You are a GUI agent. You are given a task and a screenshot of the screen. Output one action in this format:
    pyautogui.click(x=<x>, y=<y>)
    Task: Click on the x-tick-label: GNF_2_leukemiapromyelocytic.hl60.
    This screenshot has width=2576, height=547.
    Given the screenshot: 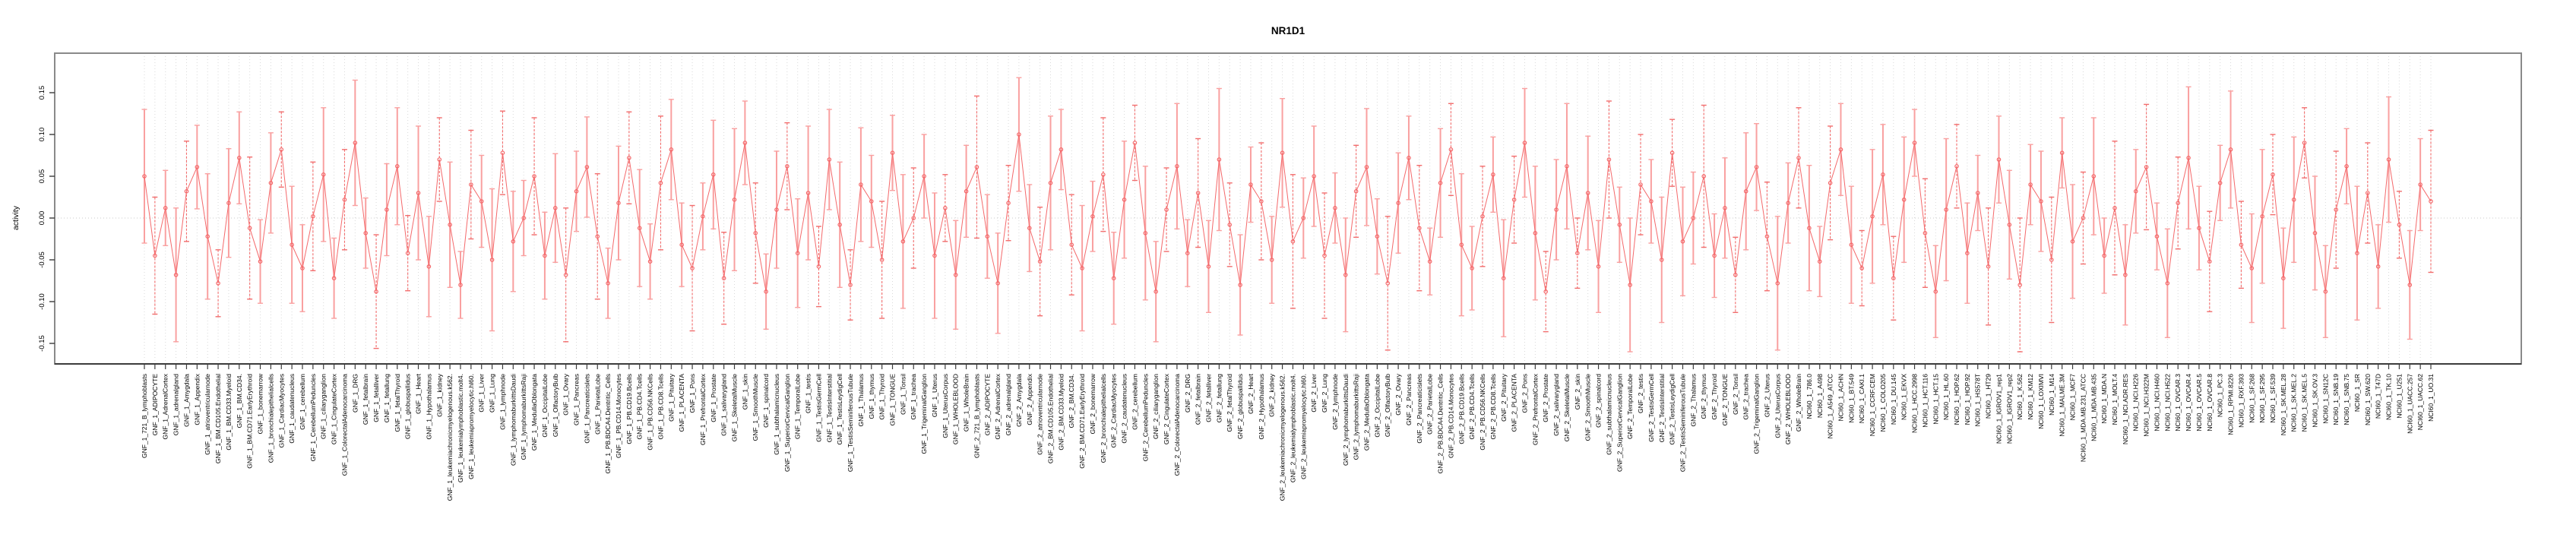 What is the action you would take?
    pyautogui.click(x=1303, y=426)
    